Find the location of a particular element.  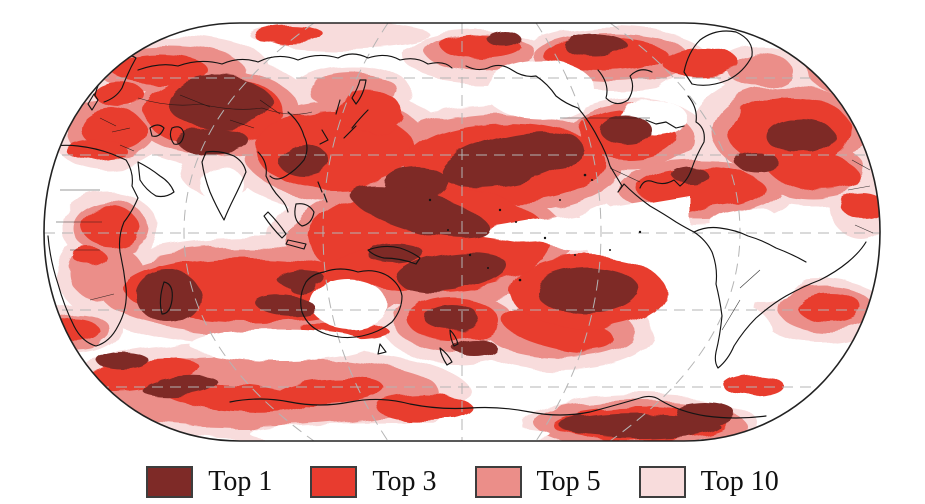

legend-label-top3: Top 3 is located at coordinates (404, 481).